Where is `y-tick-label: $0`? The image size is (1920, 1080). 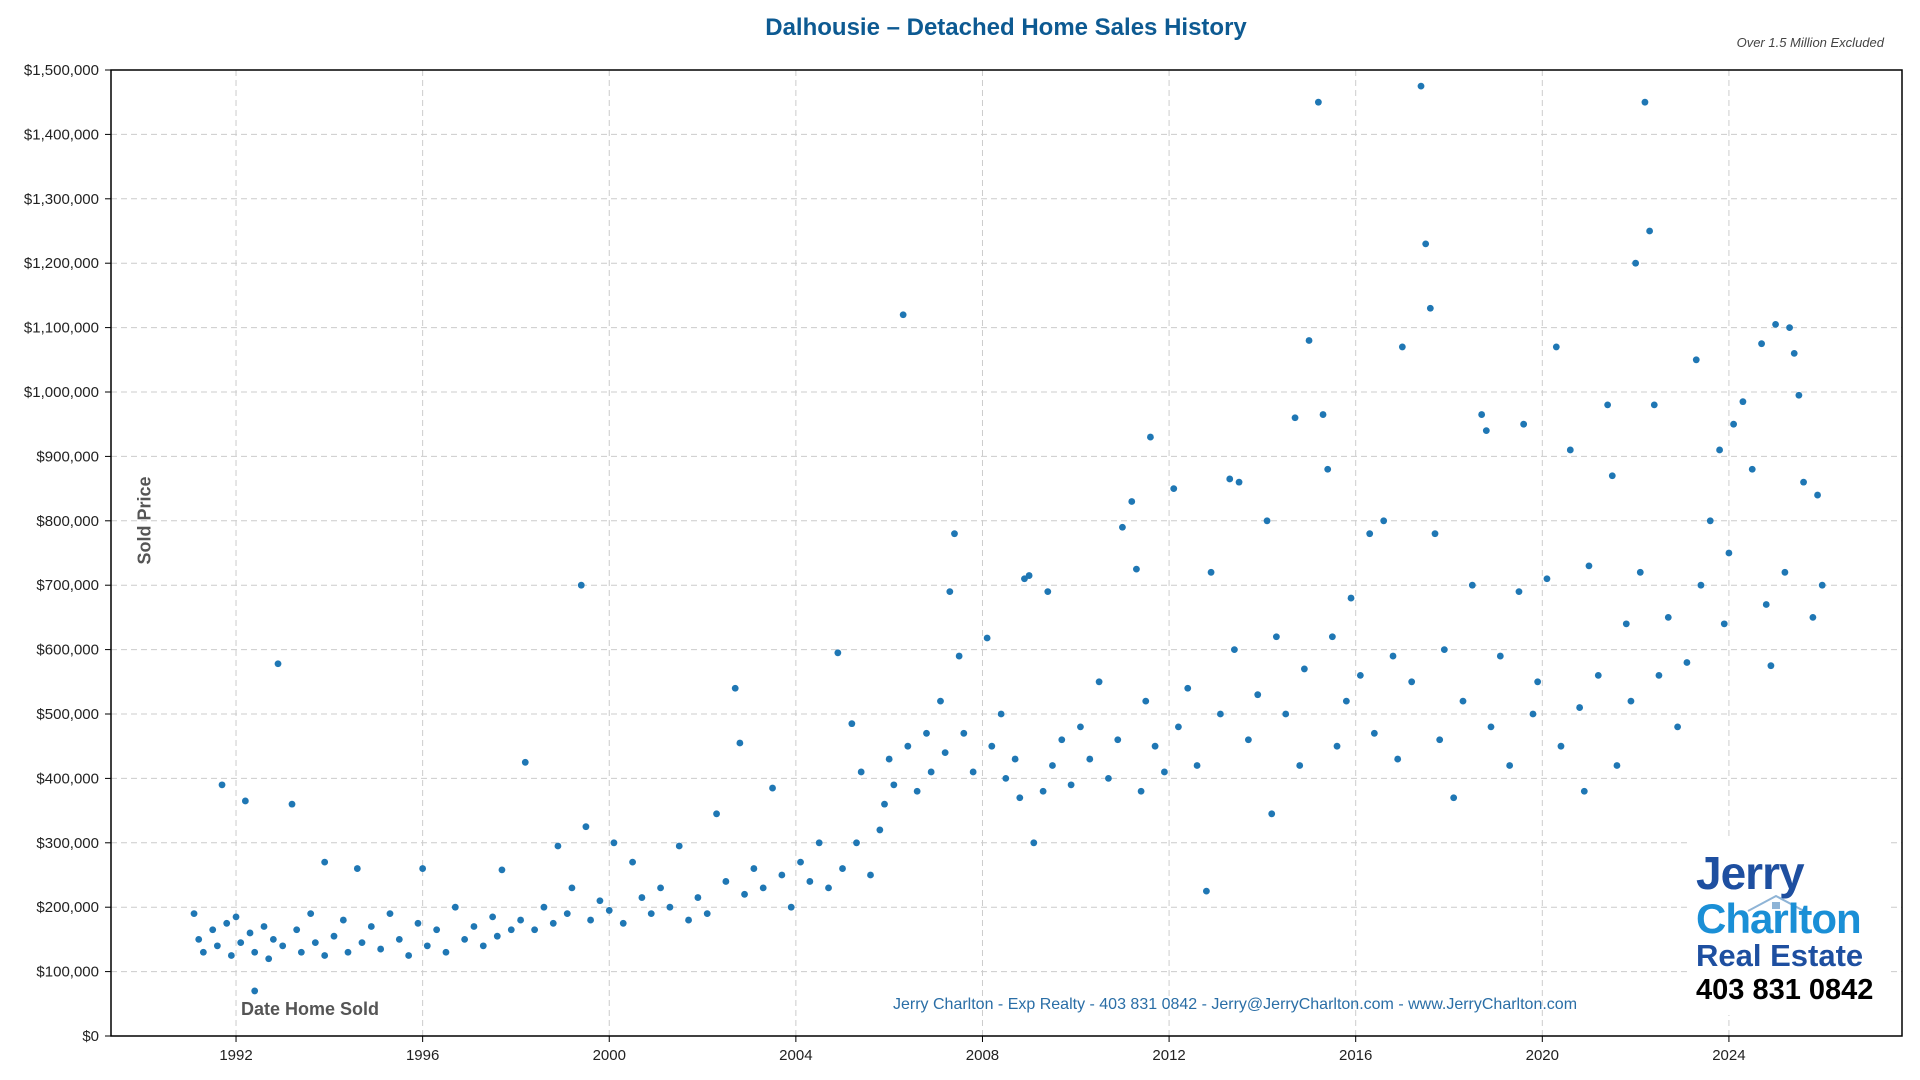 y-tick-label: $0 is located at coordinates (90, 1036).